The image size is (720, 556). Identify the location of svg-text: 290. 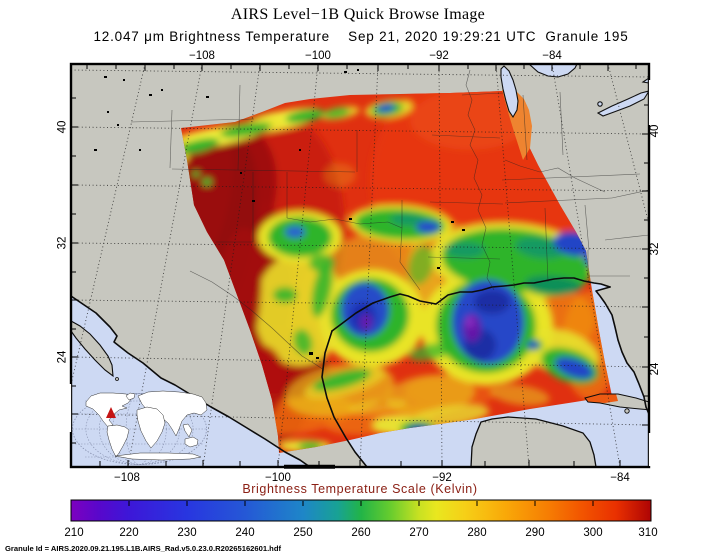
(534, 533).